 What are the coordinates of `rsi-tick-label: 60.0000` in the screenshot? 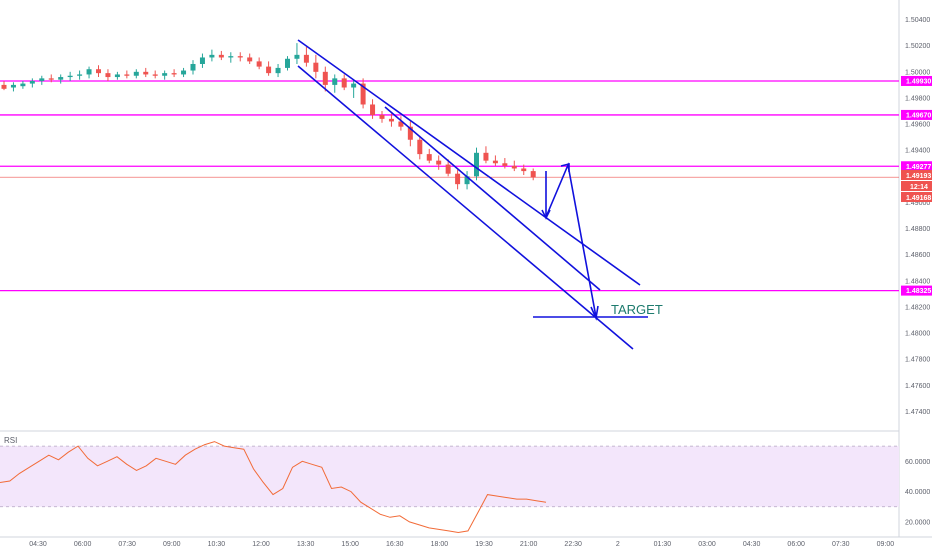 It's located at (917, 462).